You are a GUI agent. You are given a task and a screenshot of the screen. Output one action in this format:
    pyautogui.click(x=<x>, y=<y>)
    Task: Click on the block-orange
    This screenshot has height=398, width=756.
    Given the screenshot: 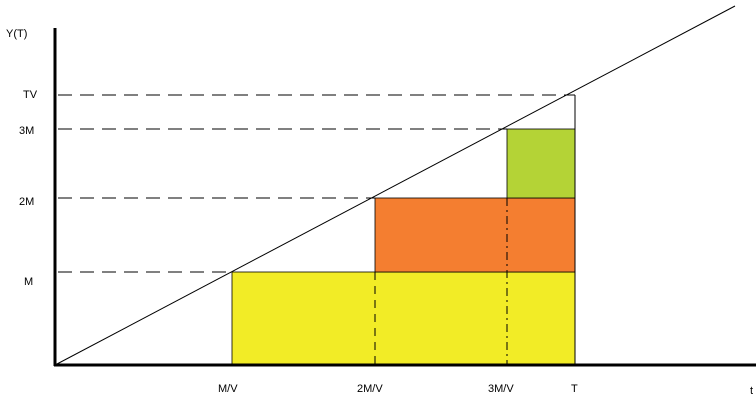 What is the action you would take?
    pyautogui.click(x=475, y=235)
    